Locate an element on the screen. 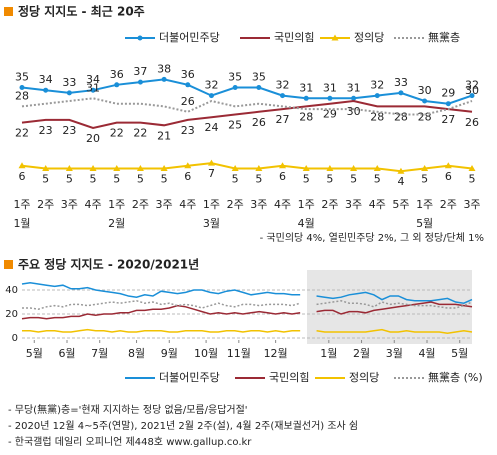 The image size is (497, 455). data-label: 29 is located at coordinates (448, 93).